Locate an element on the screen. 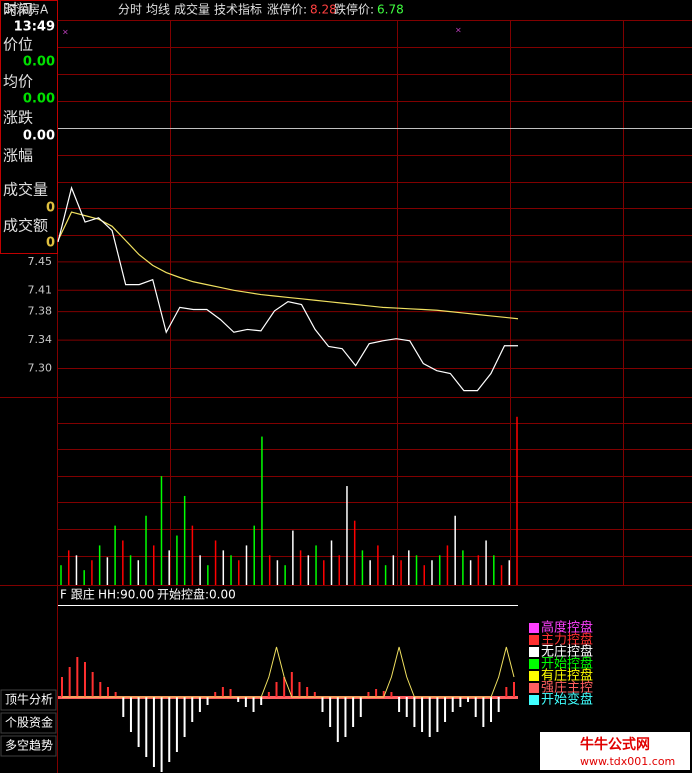 This screenshot has height=773, width=692. info-value: 13:49 is located at coordinates (34, 27).